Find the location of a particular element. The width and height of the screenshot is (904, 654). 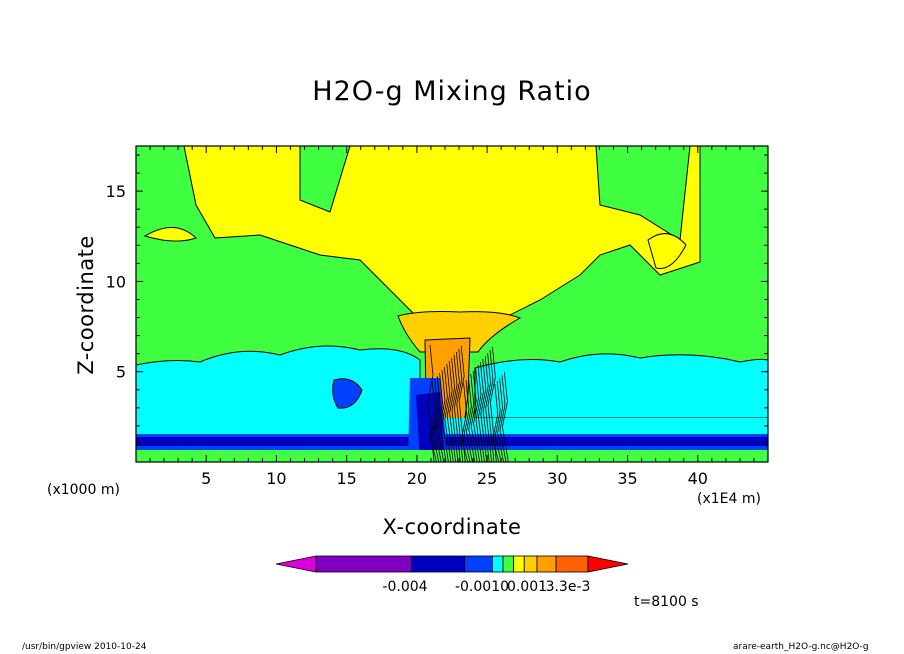

y-tick-label: 10 is located at coordinates (116, 281).